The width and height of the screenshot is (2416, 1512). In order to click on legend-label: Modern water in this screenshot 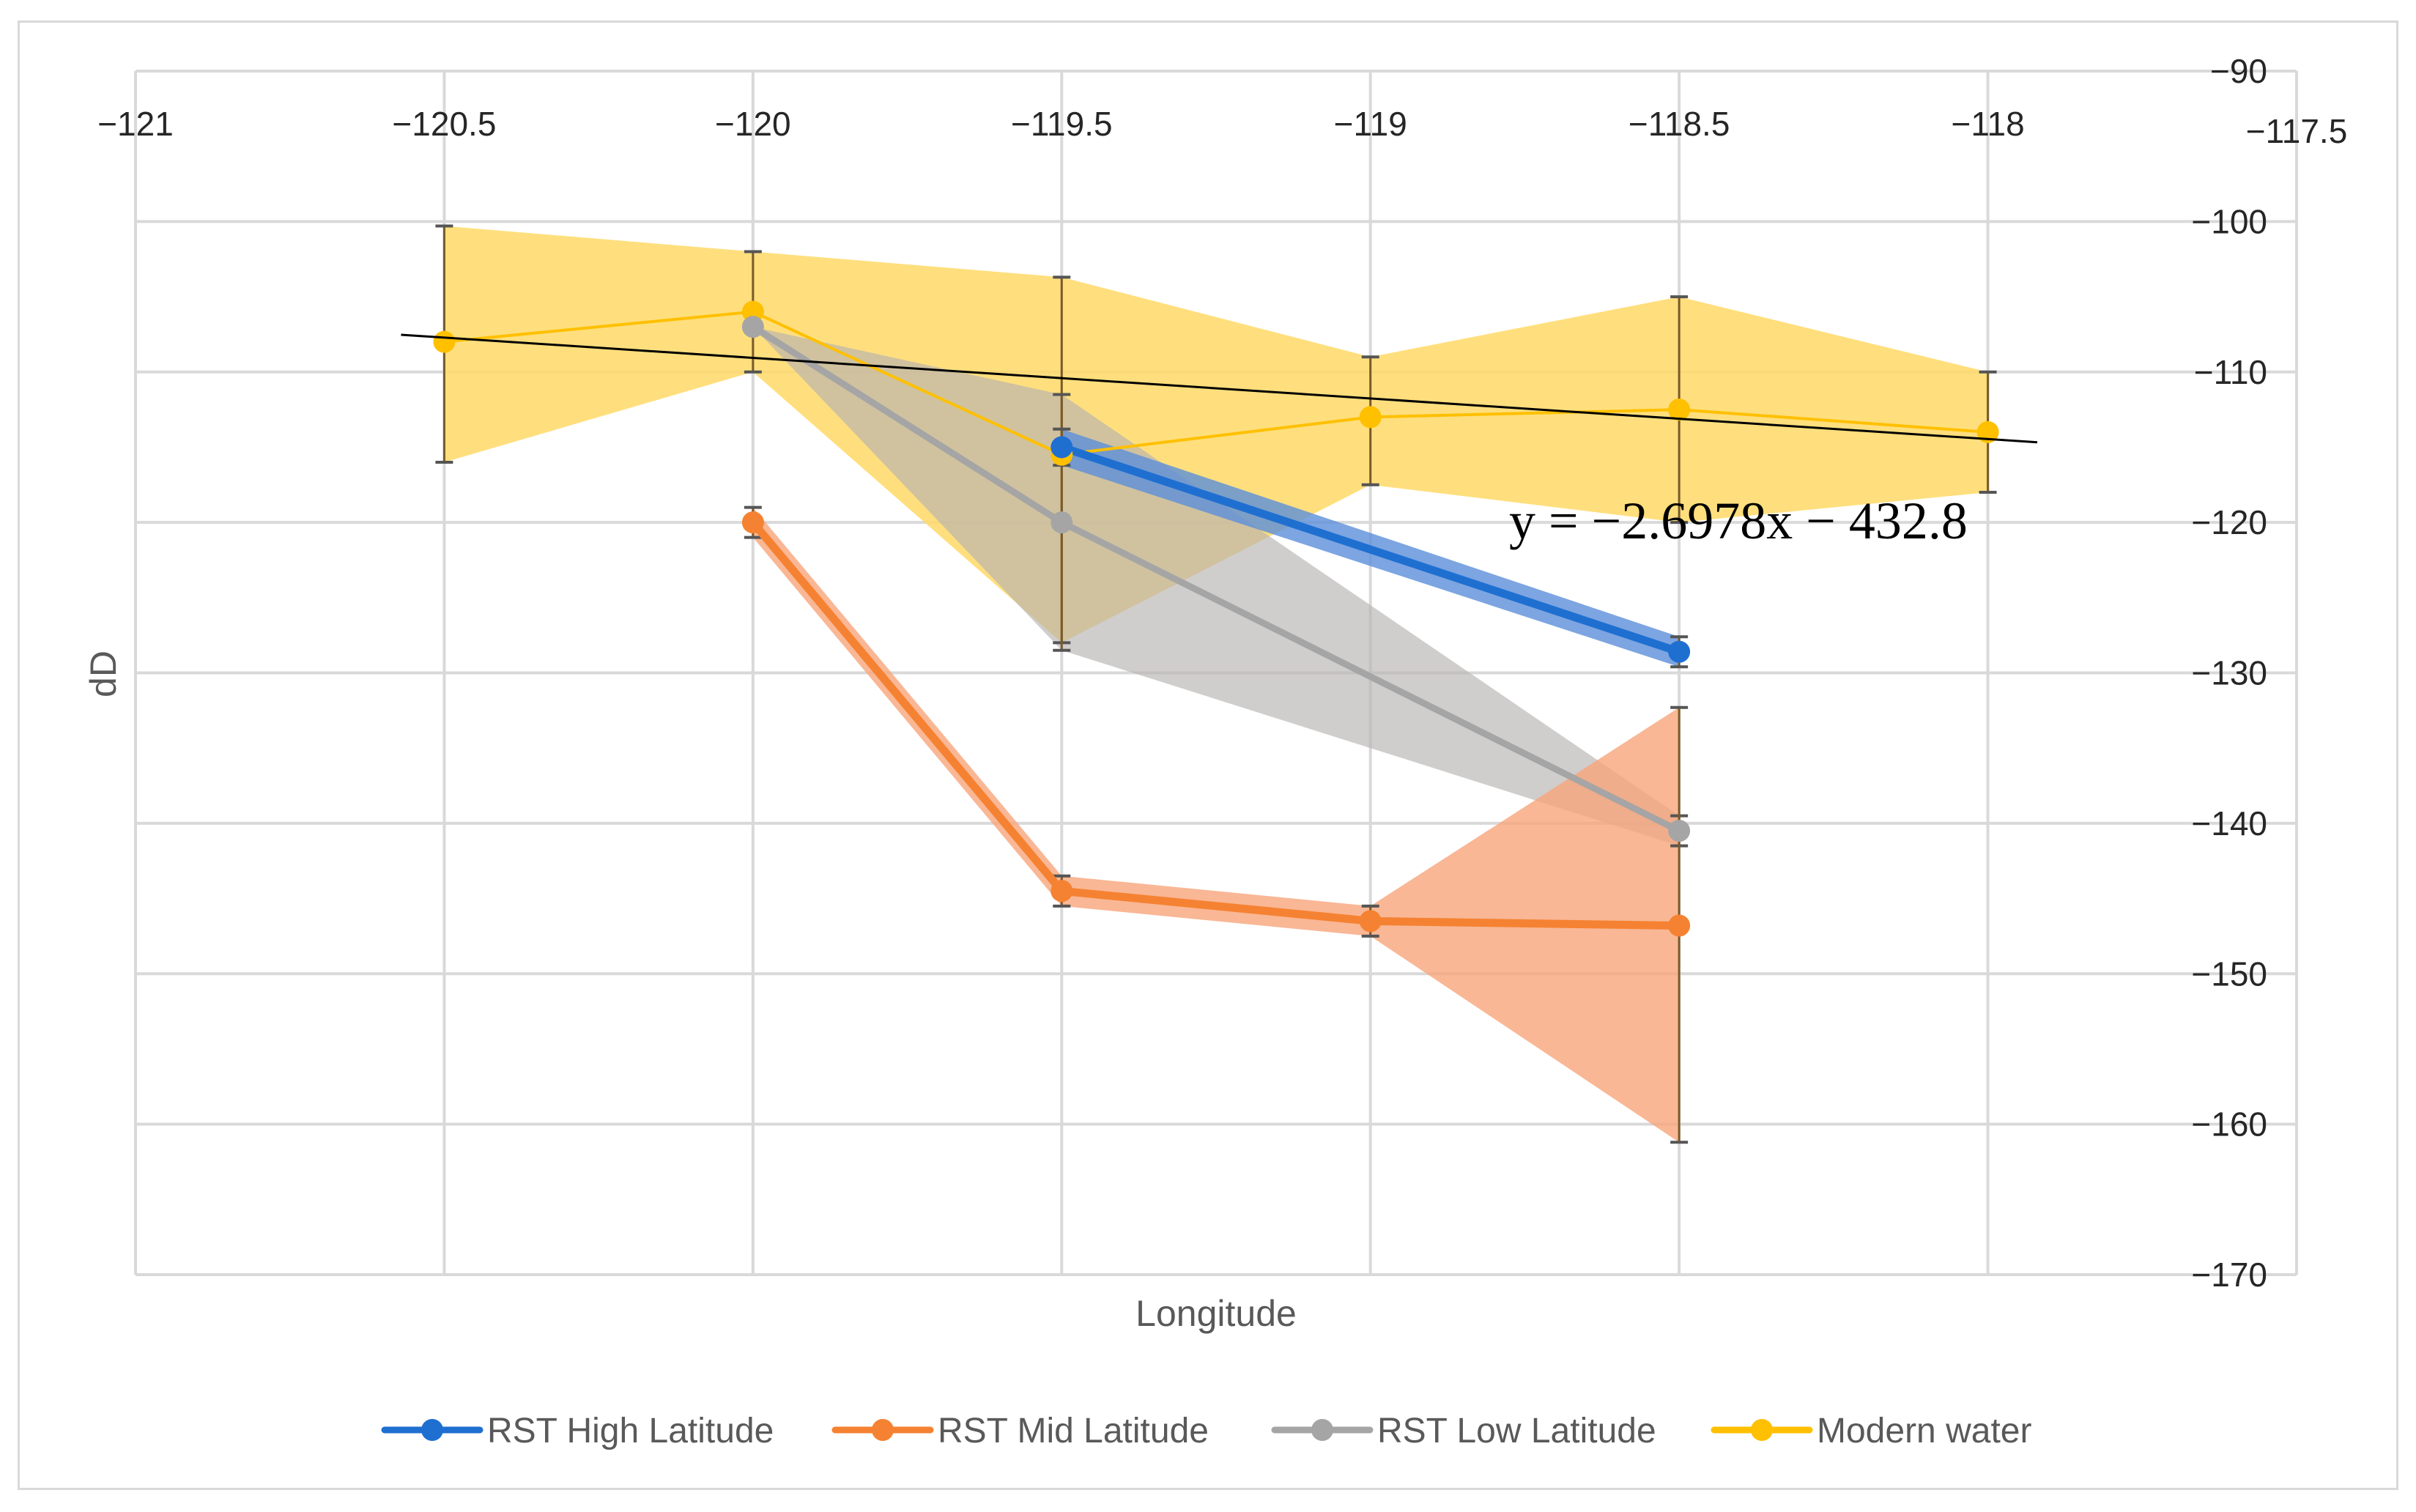, I will do `click(1924, 1431)`.